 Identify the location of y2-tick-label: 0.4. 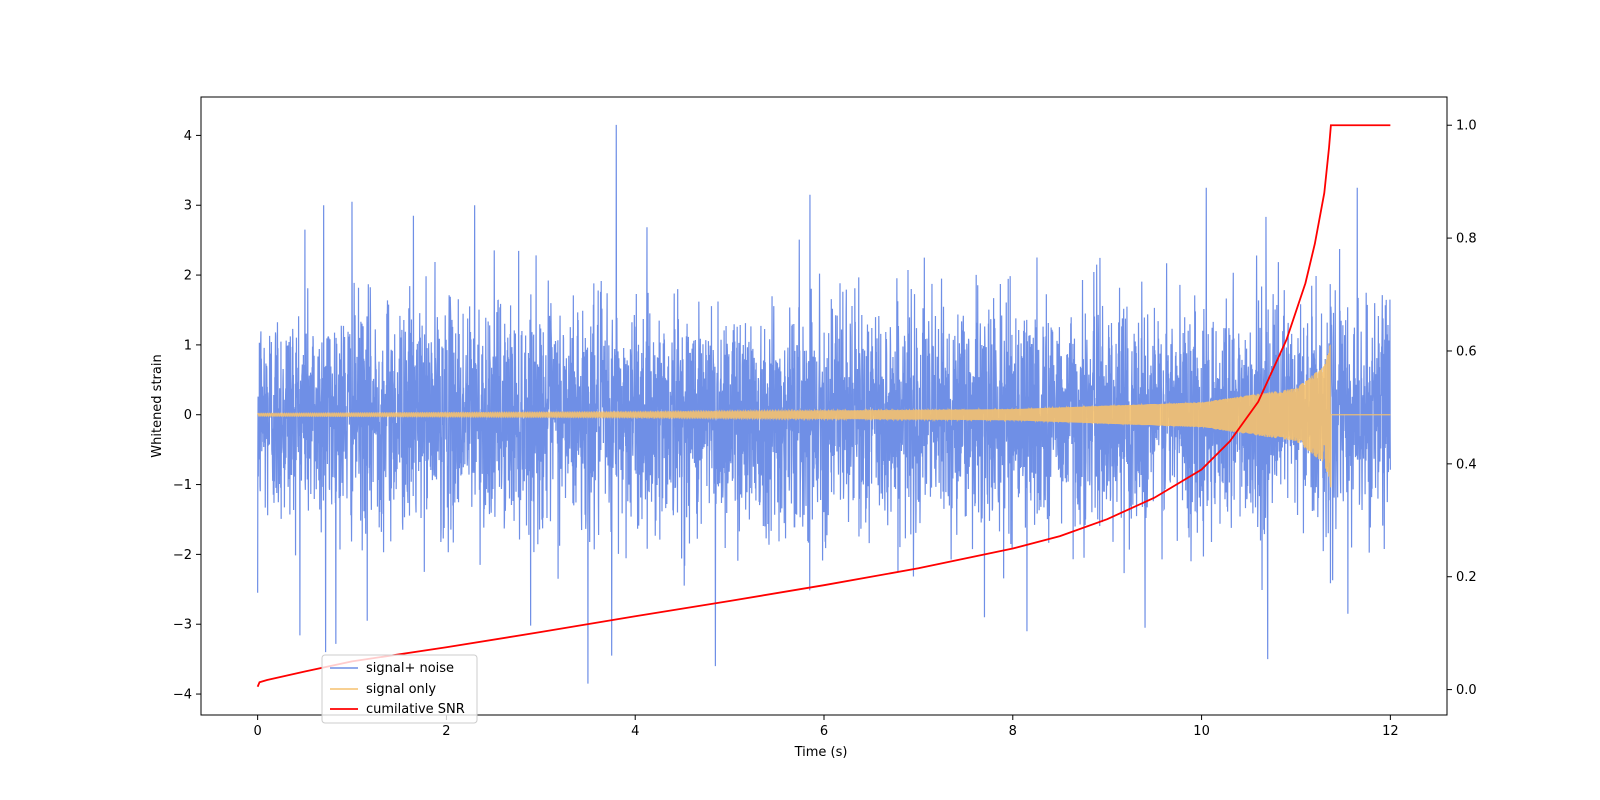
(1466, 464).